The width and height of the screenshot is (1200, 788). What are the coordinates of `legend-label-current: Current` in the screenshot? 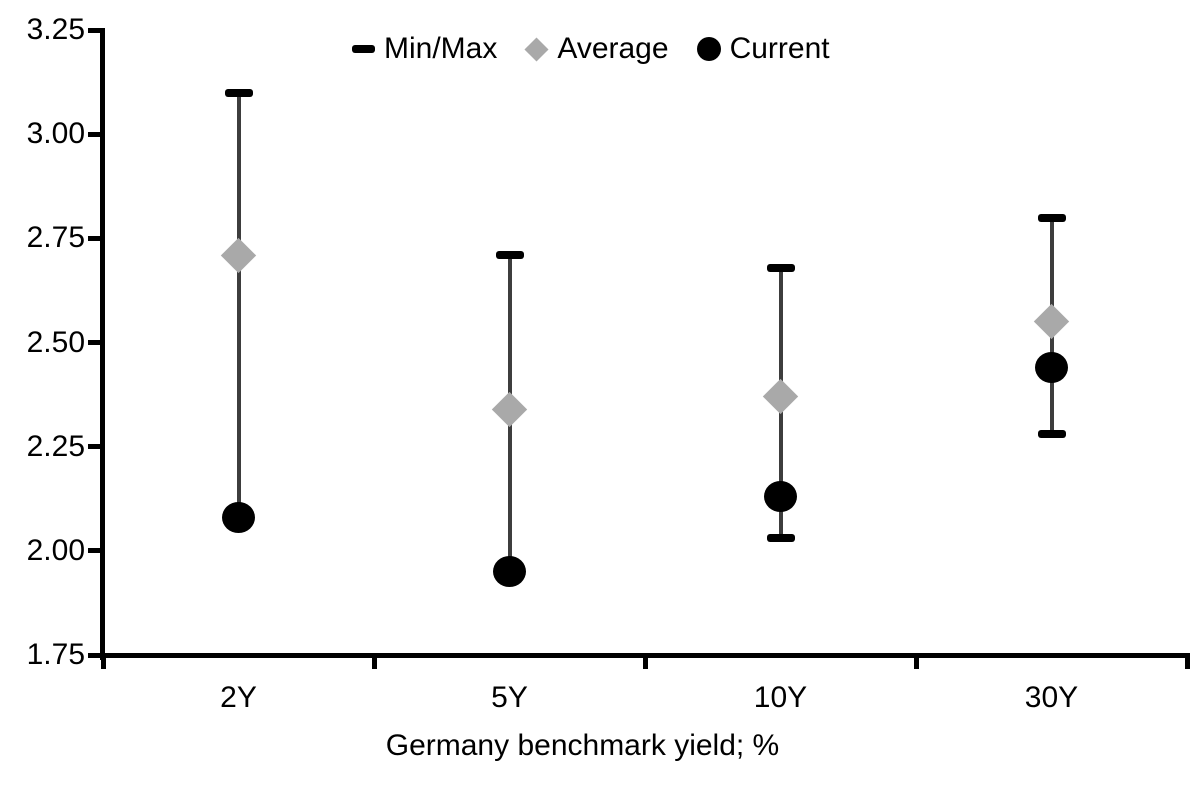 It's located at (779, 48).